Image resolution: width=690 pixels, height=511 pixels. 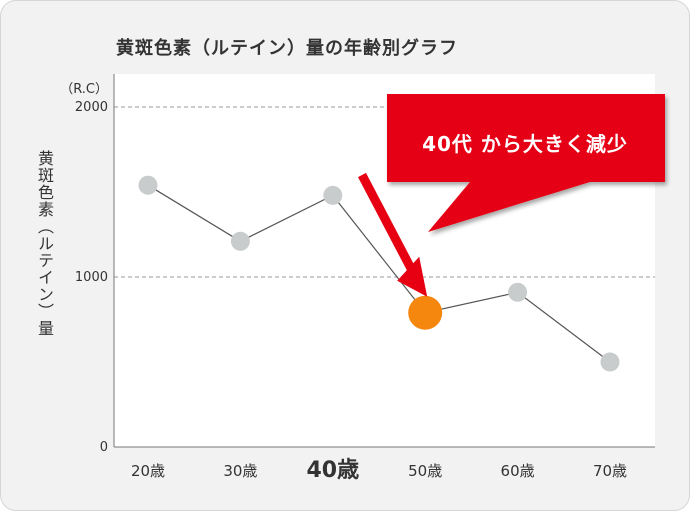 I want to click on y-tick-label-0: 0, so click(x=104, y=447).